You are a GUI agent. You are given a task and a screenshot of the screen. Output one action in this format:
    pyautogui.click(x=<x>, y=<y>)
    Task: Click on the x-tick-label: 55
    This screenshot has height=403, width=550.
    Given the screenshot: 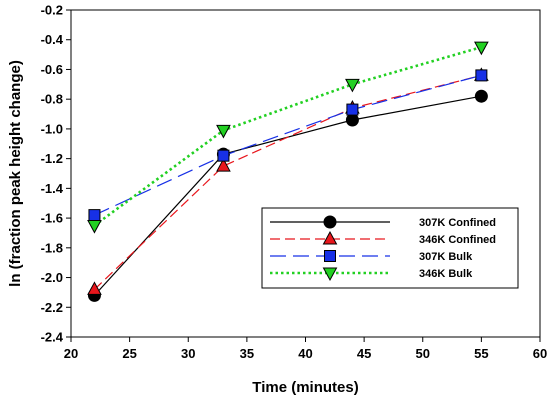 What is the action you would take?
    pyautogui.click(x=481, y=353)
    